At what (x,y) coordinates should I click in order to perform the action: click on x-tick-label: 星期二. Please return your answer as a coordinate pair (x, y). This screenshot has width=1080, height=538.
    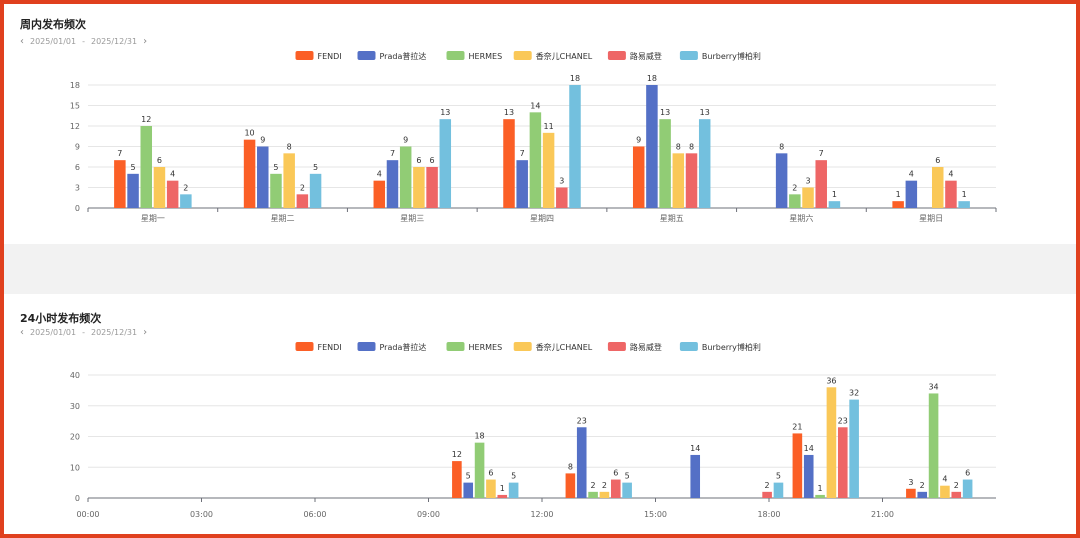
    Looking at the image, I should click on (283, 218).